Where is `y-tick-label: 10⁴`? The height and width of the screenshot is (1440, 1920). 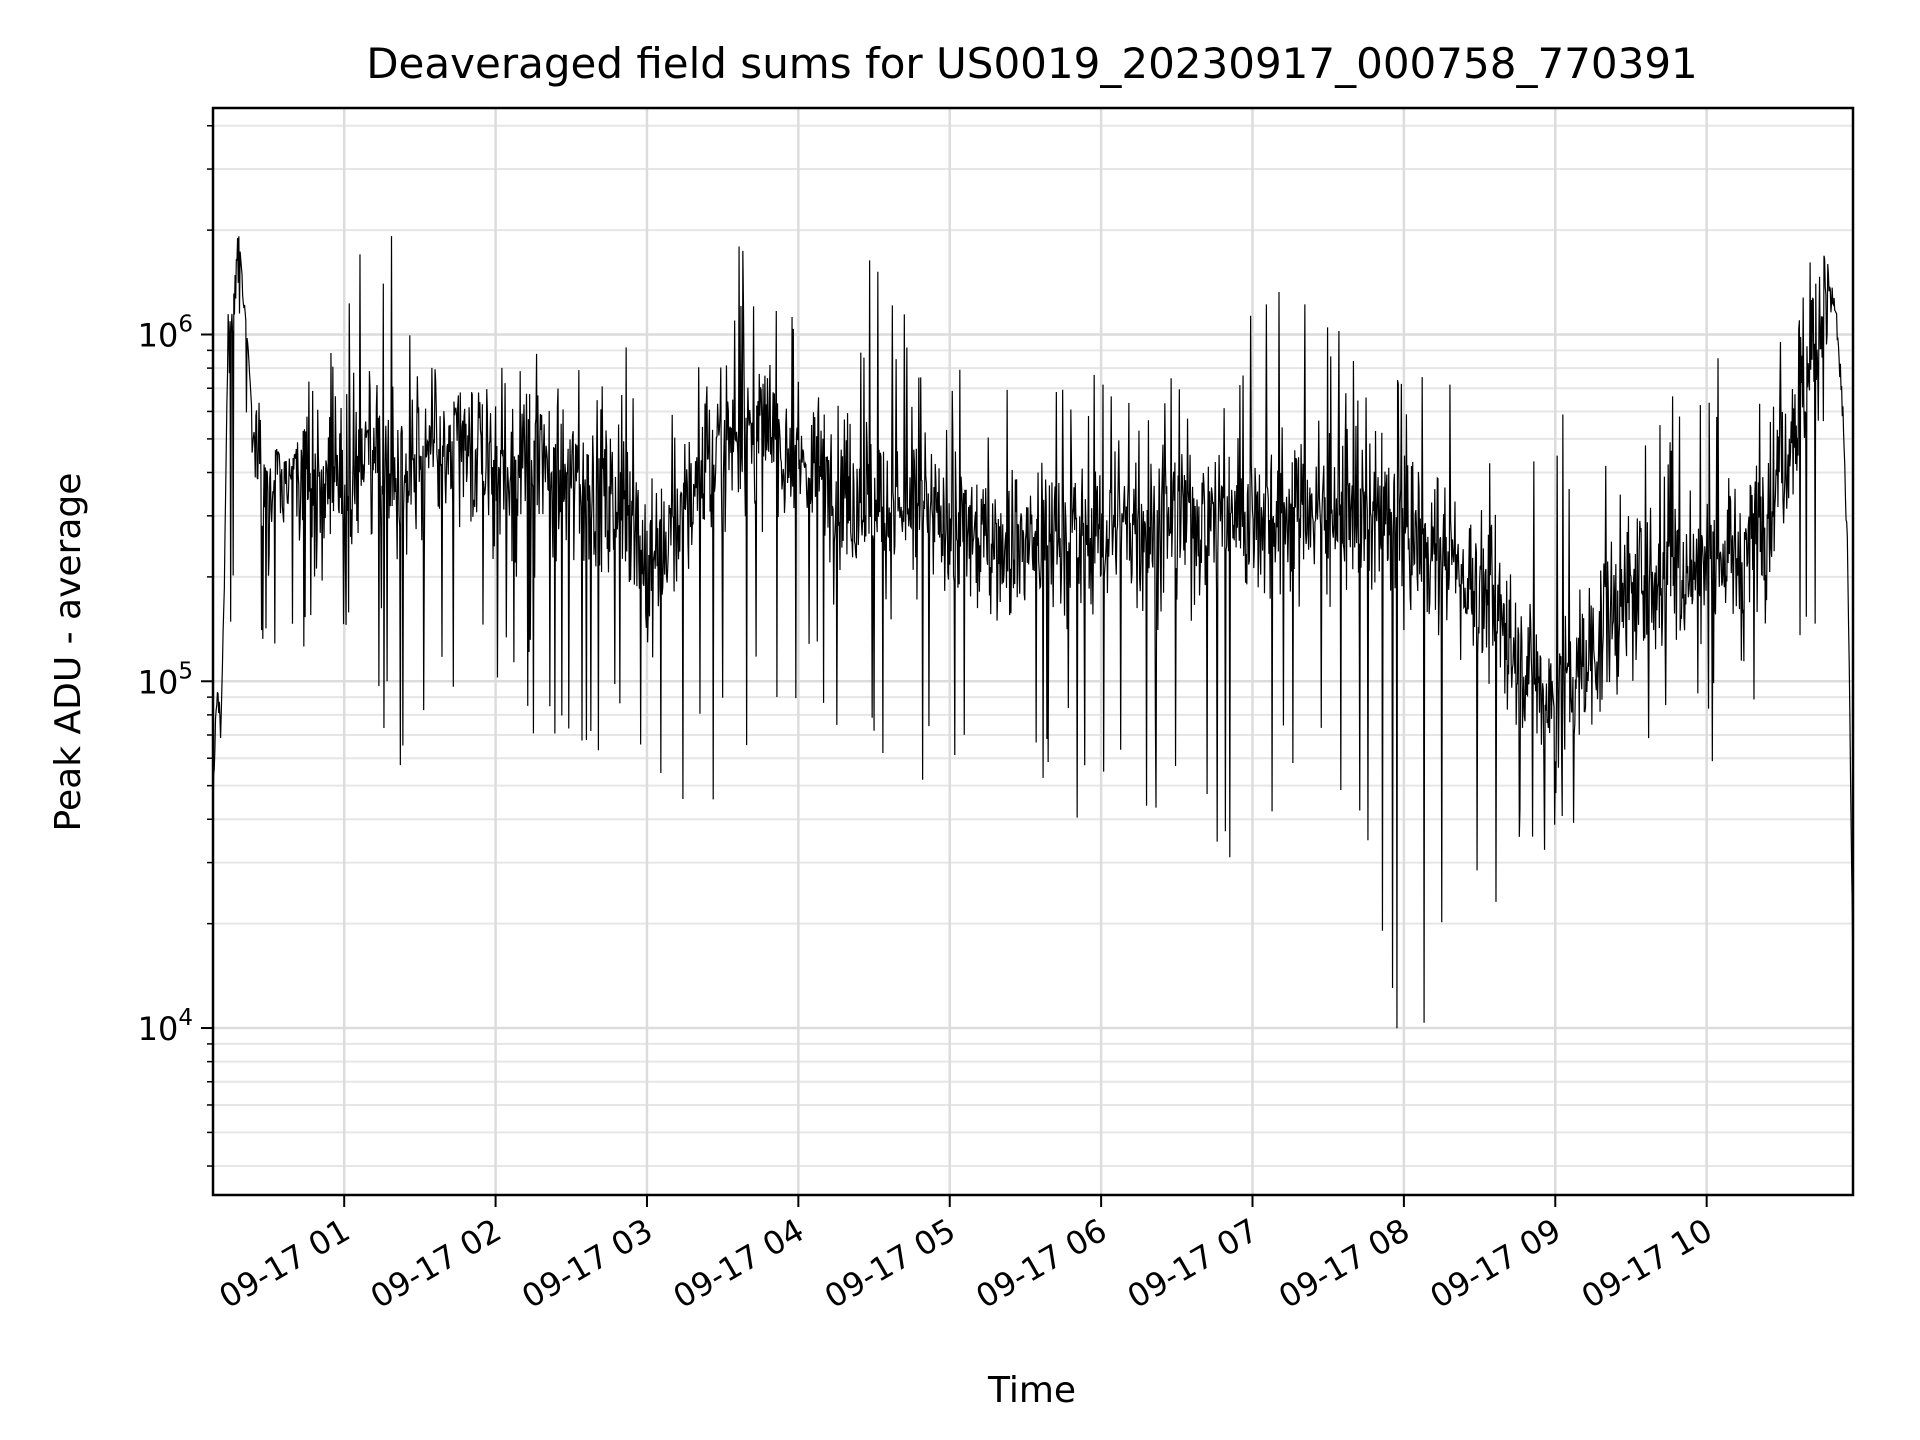 y-tick-label: 10⁴ is located at coordinates (165, 1026).